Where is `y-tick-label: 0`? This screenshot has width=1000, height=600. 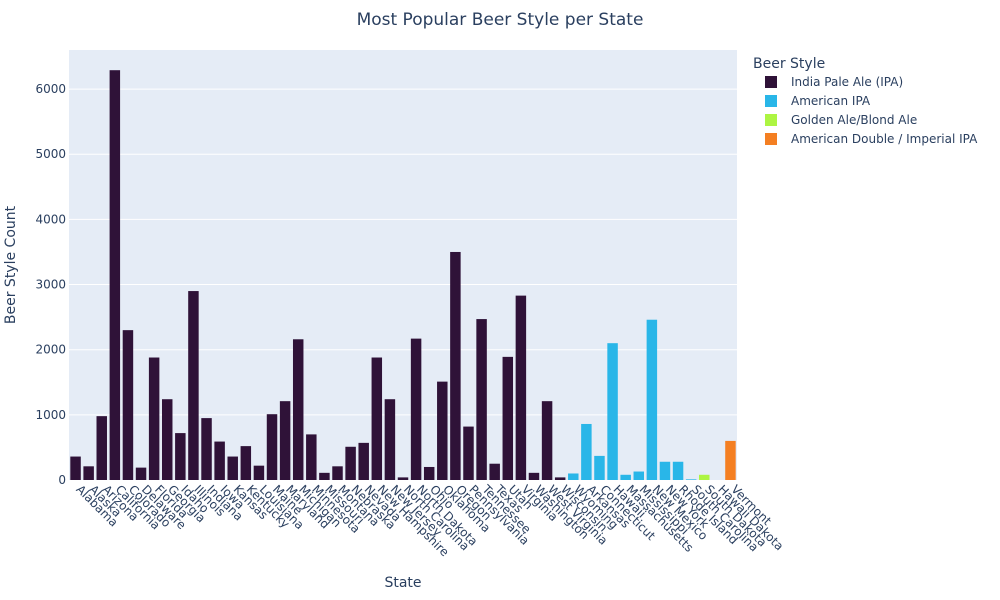 y-tick-label: 0 is located at coordinates (62, 480).